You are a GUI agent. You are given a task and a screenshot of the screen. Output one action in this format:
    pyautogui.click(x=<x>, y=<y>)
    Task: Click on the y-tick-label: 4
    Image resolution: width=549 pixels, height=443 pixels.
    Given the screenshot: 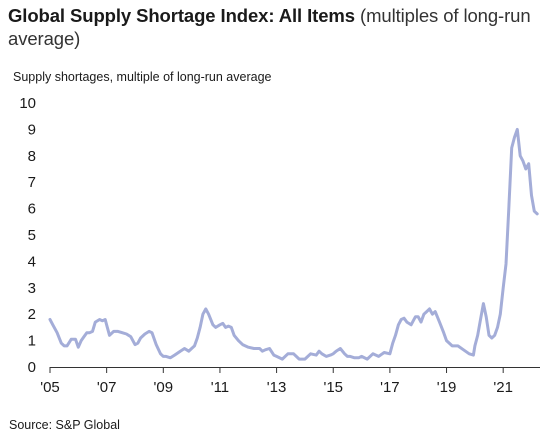 What is the action you would take?
    pyautogui.click(x=32, y=261)
    